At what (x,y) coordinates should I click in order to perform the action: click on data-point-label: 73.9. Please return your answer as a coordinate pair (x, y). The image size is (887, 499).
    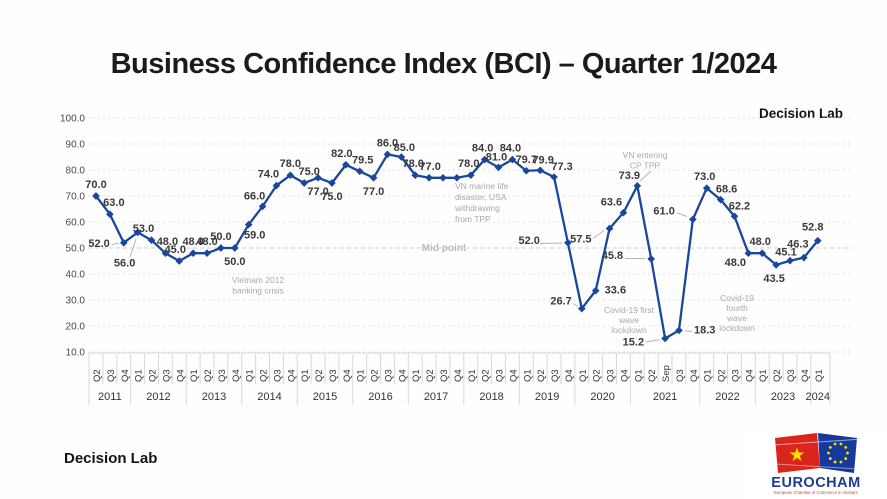
    Looking at the image, I should click on (629, 176).